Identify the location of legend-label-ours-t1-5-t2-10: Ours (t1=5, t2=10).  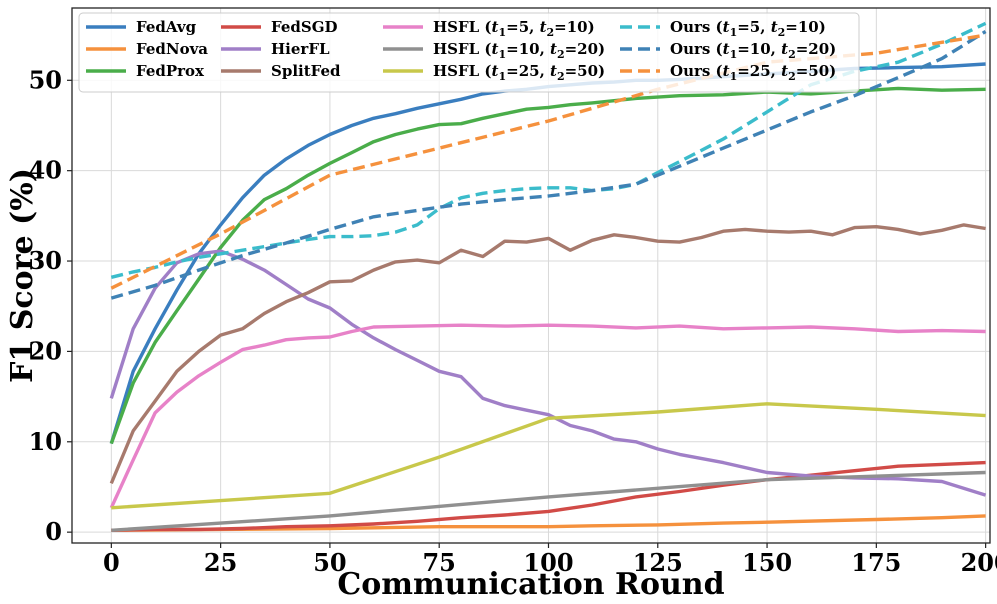
(748, 28).